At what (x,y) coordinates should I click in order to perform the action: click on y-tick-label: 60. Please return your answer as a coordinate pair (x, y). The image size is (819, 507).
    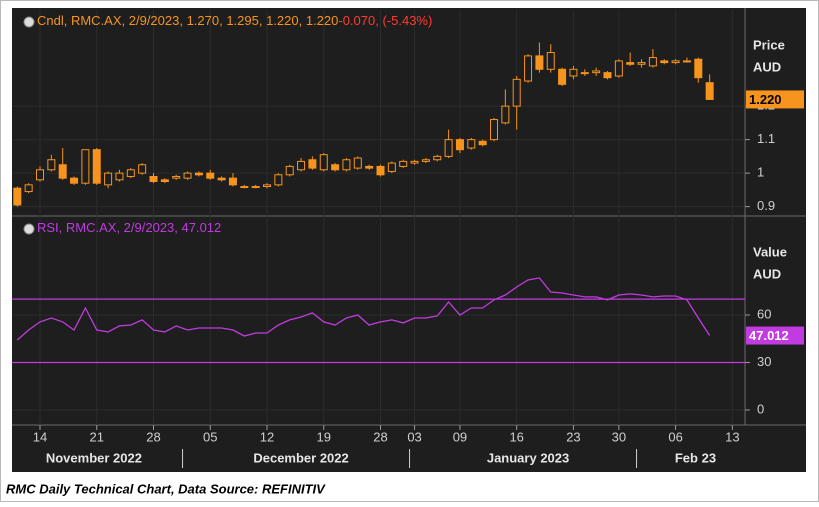
    Looking at the image, I should click on (764, 313).